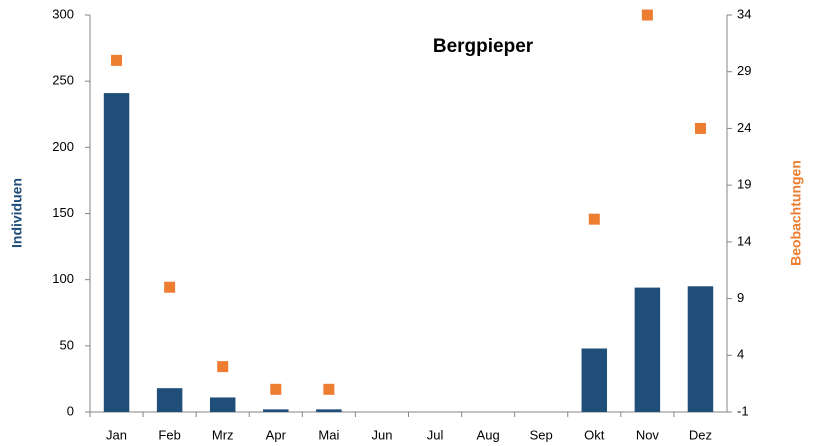  What do you see at coordinates (328, 434) in the screenshot?
I see `x-tick-label: Mai` at bounding box center [328, 434].